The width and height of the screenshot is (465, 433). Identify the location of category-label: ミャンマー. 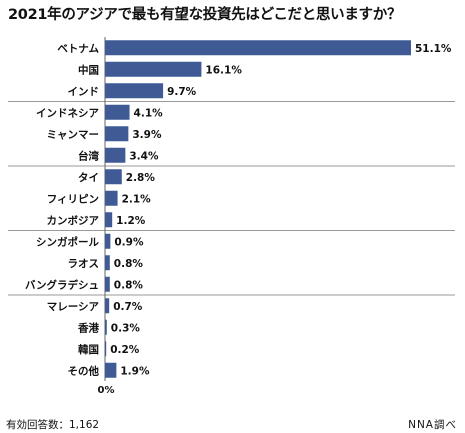
(73, 135).